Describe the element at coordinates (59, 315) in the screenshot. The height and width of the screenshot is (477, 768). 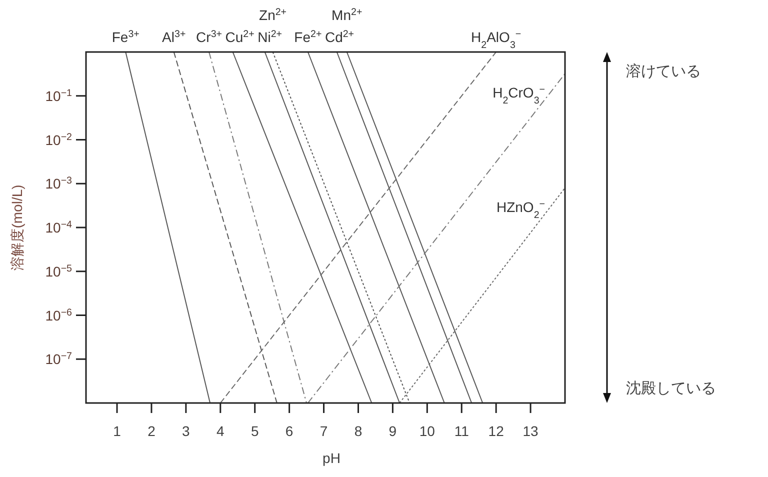
I see `y-tick-label: 10$^{−6}$` at that location.